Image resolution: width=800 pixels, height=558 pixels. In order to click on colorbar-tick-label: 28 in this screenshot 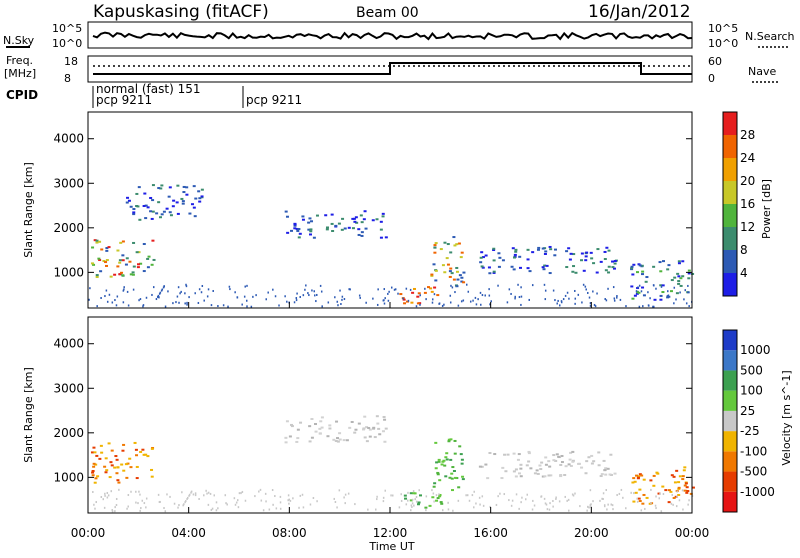, I will do `click(747, 135)`.